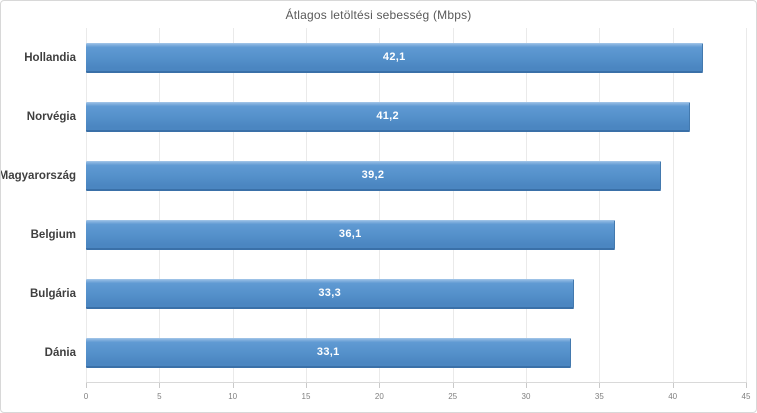 Image resolution: width=757 pixels, height=413 pixels. Describe the element at coordinates (51, 116) in the screenshot. I see `category-label: Norvégia` at that location.